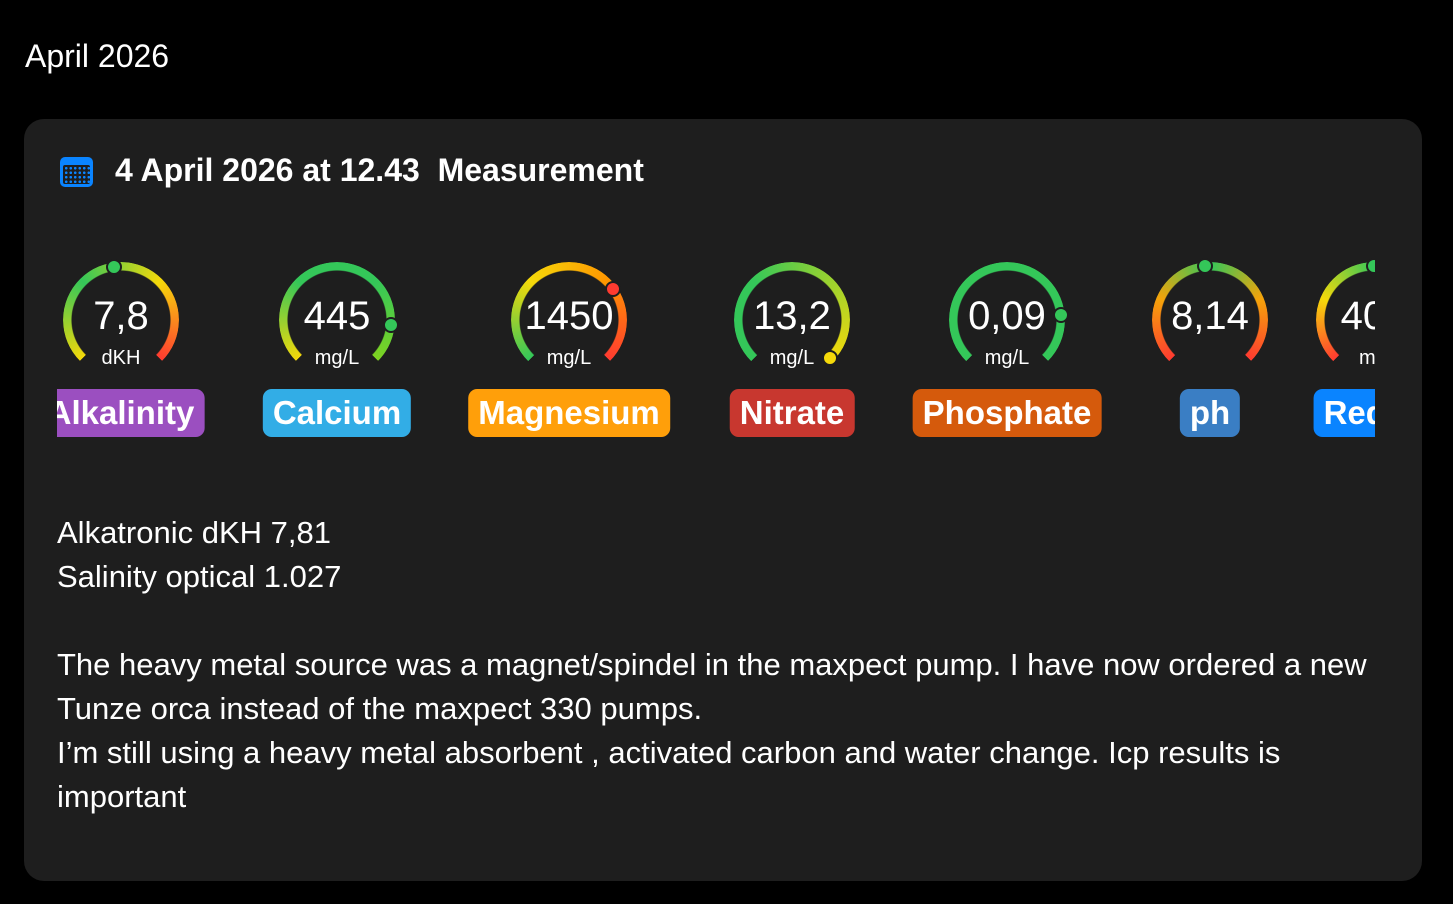  I want to click on gauge-value: 8,14, so click(1210, 316).